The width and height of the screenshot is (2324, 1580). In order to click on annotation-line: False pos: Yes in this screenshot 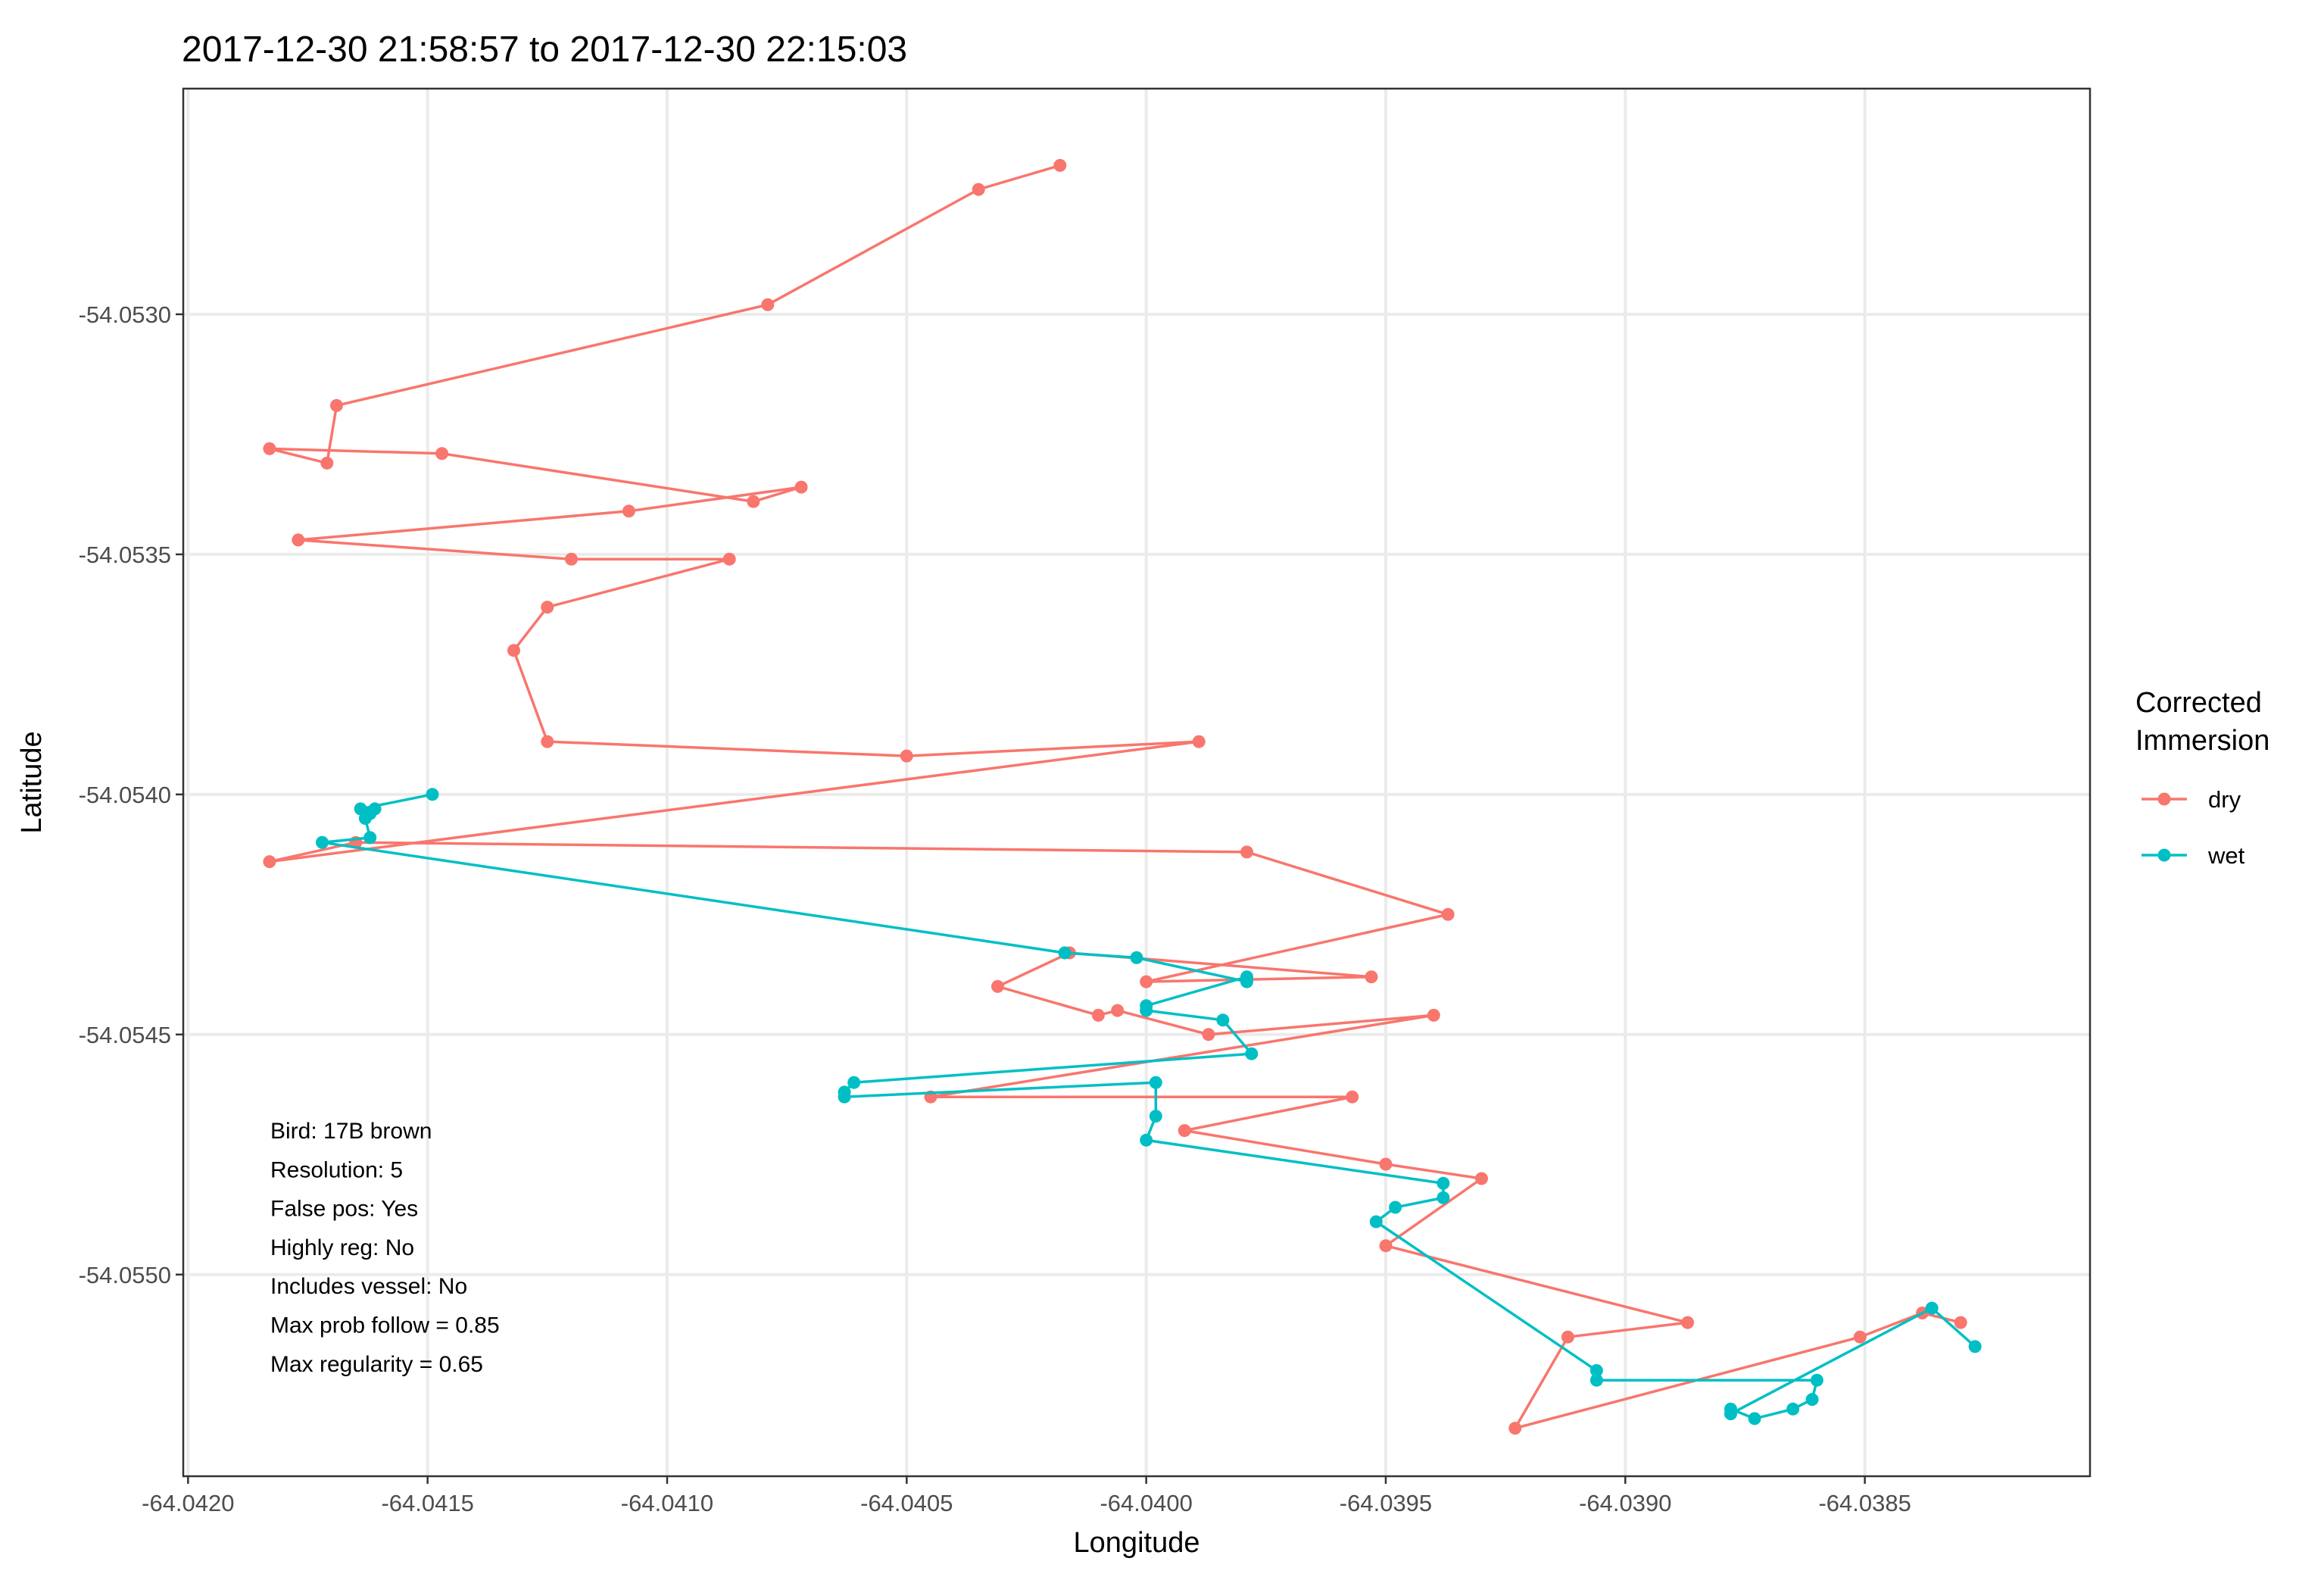, I will do `click(344, 1209)`.